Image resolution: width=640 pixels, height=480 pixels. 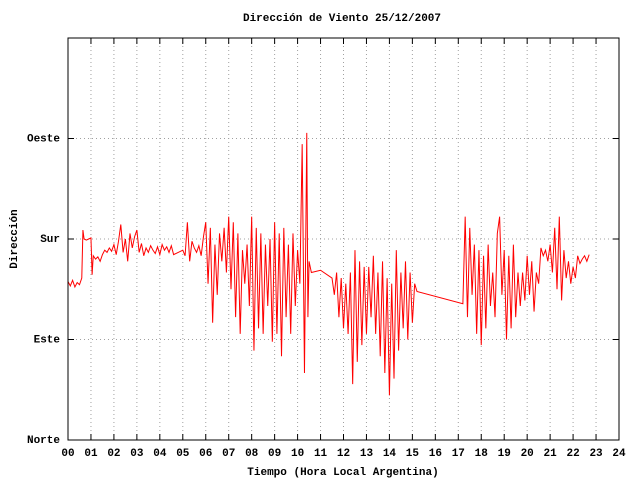 I want to click on x-tick-label: 16, so click(x=435, y=454).